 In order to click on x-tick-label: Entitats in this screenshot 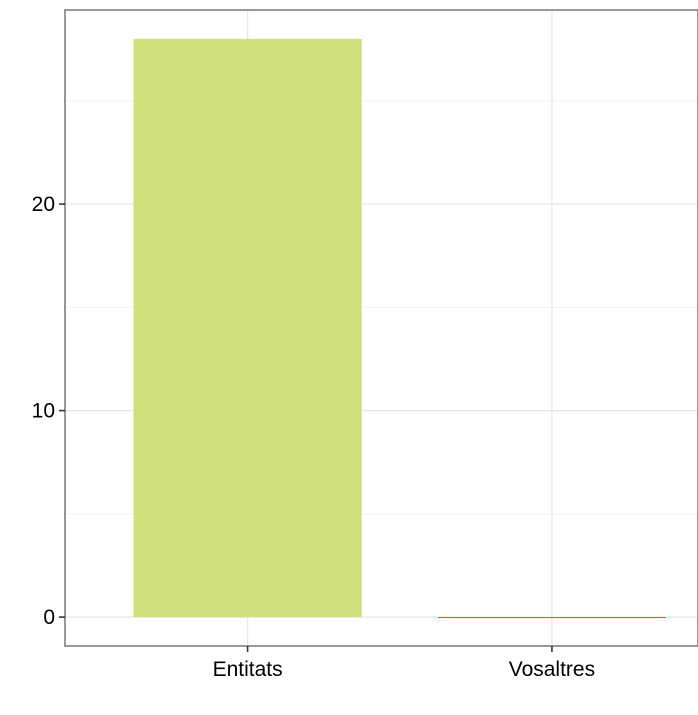, I will do `click(248, 669)`.